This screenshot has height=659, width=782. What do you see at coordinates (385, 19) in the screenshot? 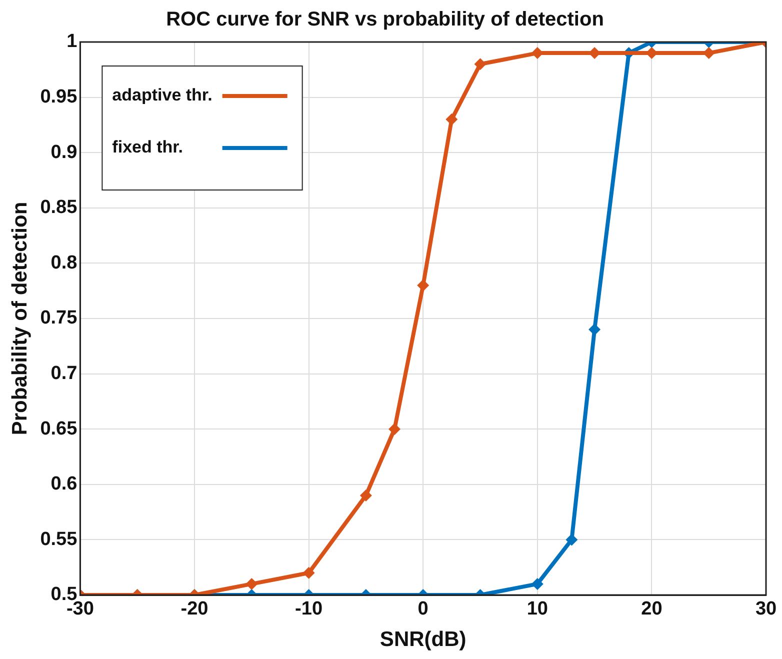
I see `chart-title: ROC curve for SNR vs probability of detection` at bounding box center [385, 19].